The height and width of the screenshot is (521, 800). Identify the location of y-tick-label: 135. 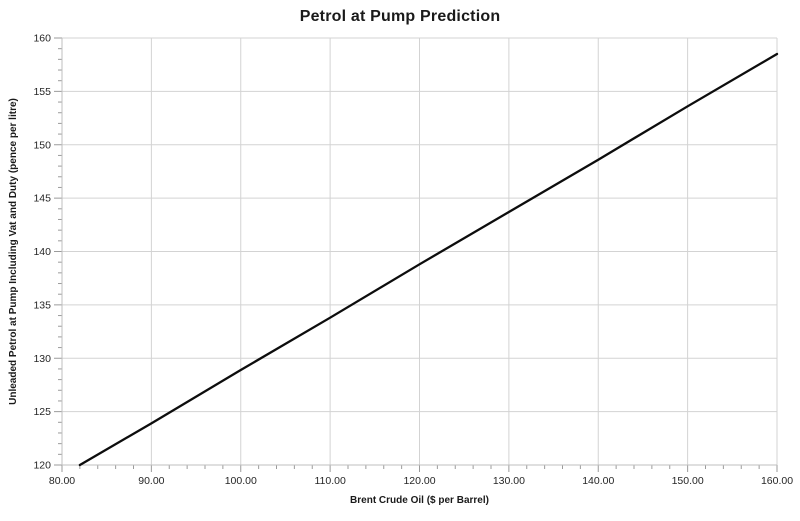
(42, 305).